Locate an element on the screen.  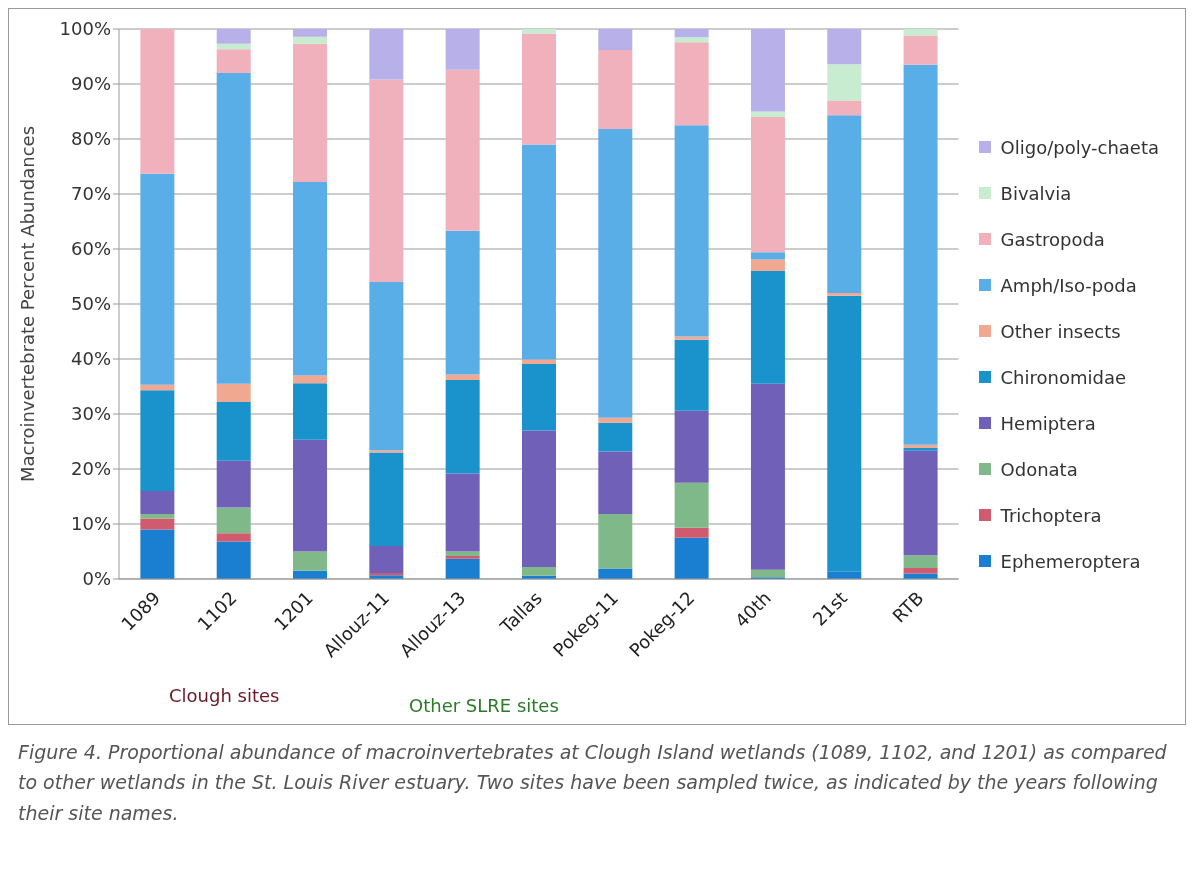
y-tick-label: 100% is located at coordinates (85, 29).